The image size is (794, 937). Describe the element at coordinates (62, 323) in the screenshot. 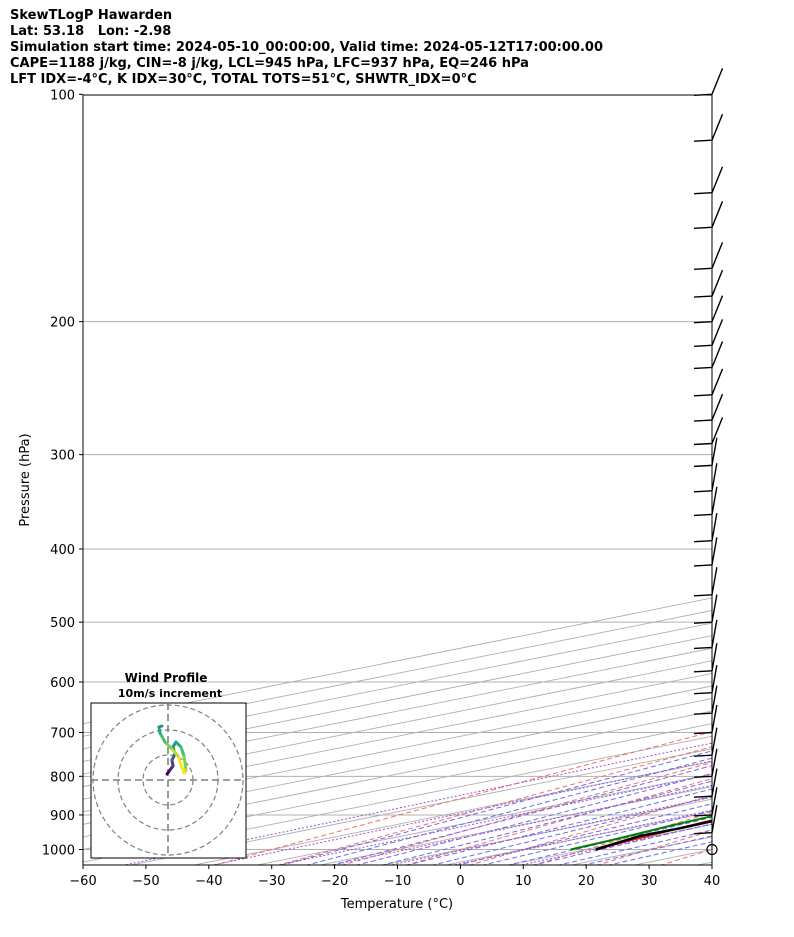

I see `y-tick-label: 200` at that location.